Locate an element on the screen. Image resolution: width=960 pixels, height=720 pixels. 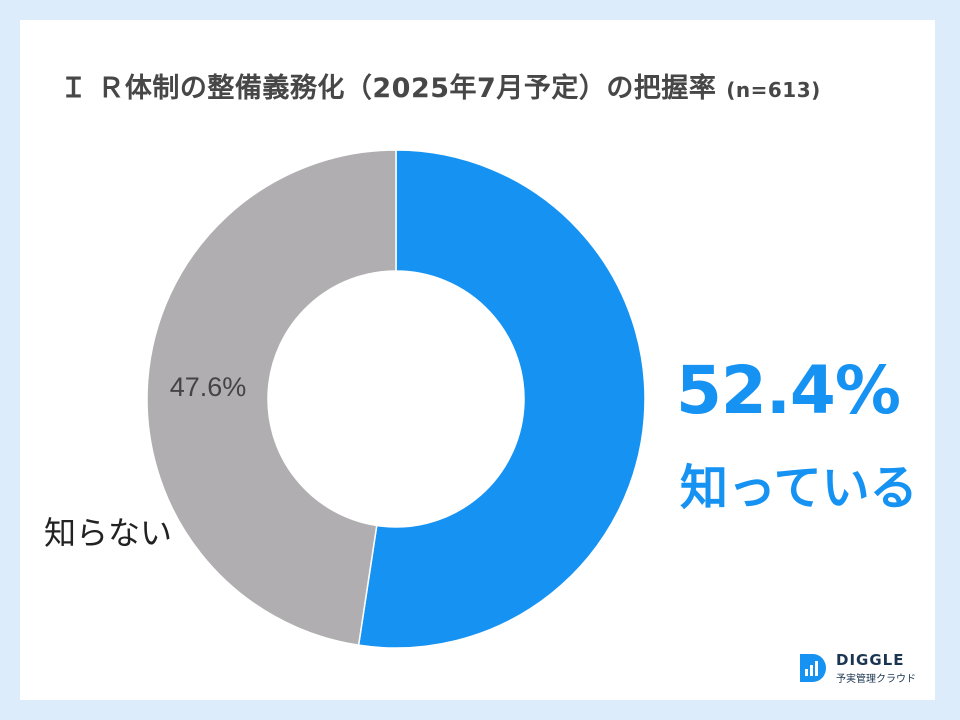
title-text: Ｉ Ｒ体制の整備義務化（2025年7月予定）の把握率 is located at coordinates (388, 88).